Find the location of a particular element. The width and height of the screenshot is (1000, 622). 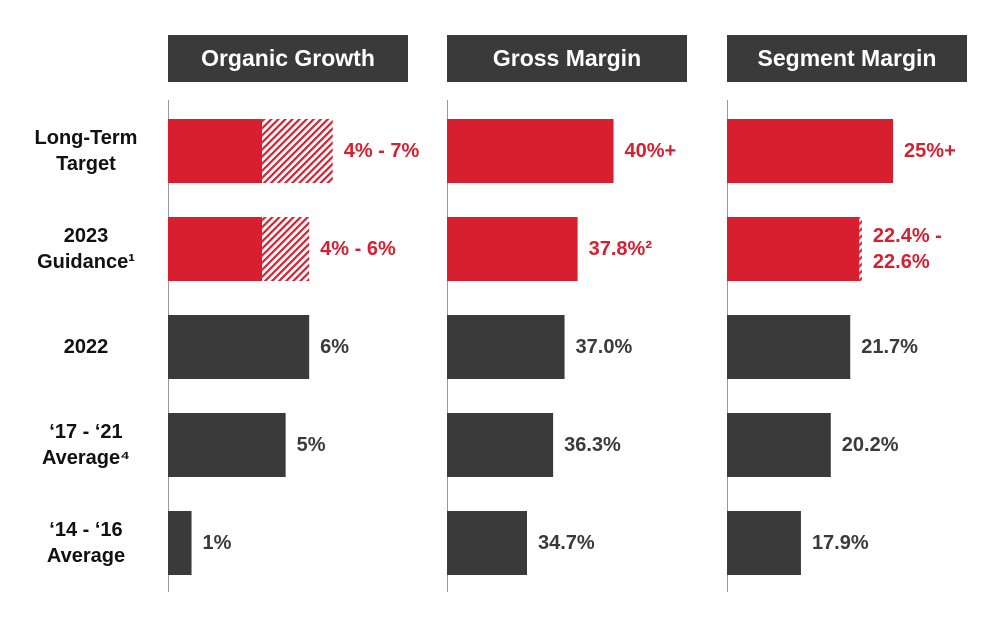

panel-title: Gross Margin is located at coordinates (567, 58).